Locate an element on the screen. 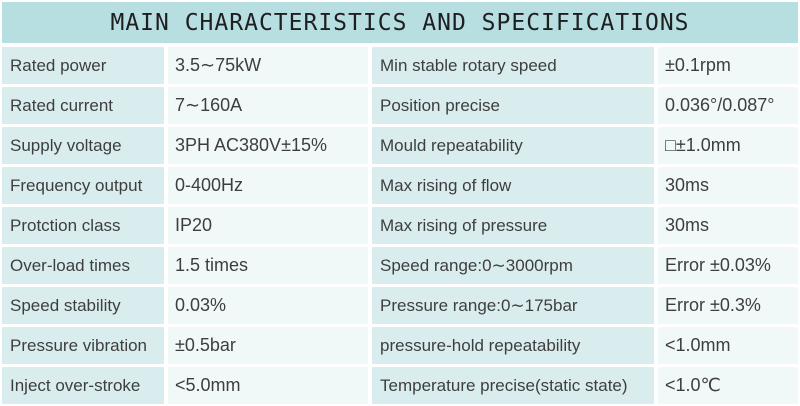 The image size is (800, 406). spec-label-left: Over-load times is located at coordinates (83, 265).